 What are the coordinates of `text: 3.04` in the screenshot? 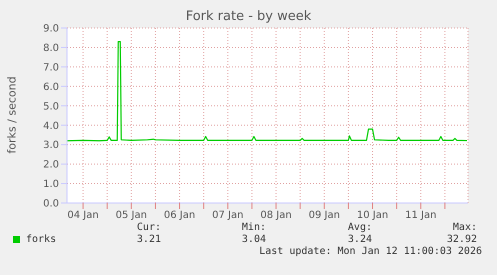 It's located at (254, 239).